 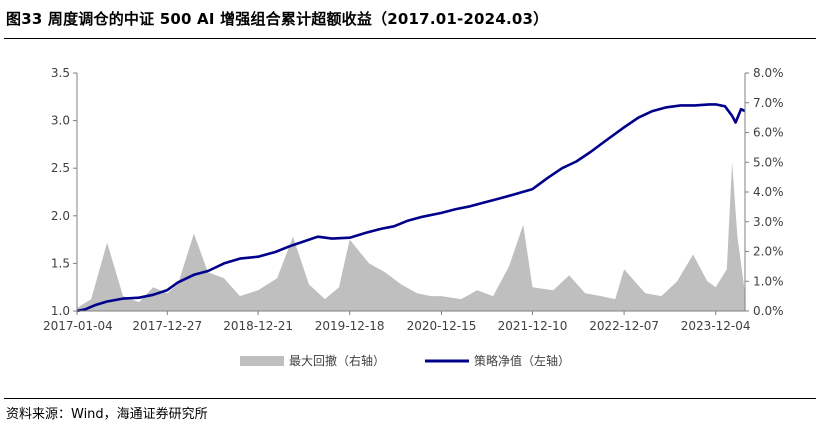 I want to click on legend-swatch-drawdown, so click(x=262, y=361).